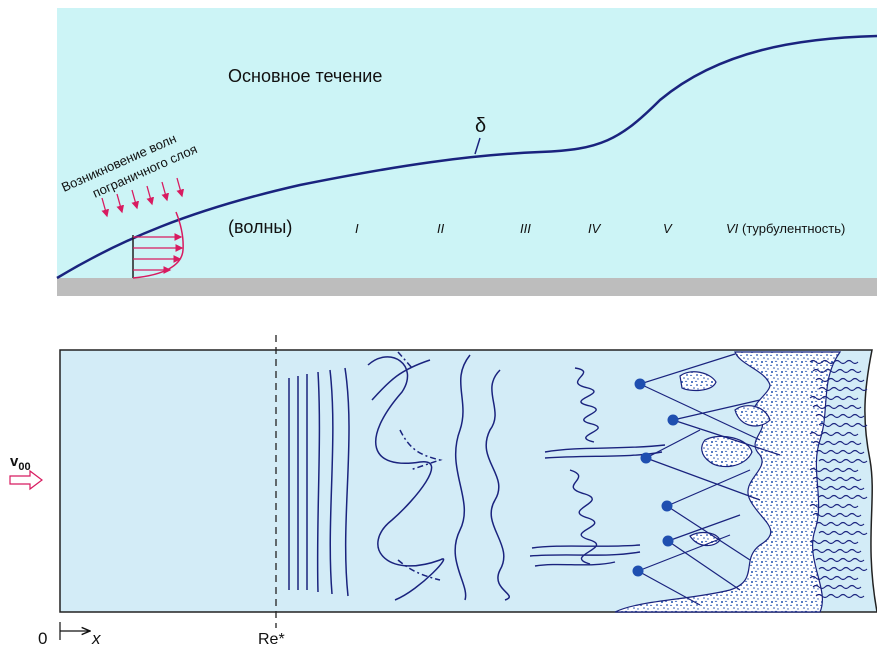  Describe the element at coordinates (655, 477) in the screenshot. I see `spot-origins` at that location.